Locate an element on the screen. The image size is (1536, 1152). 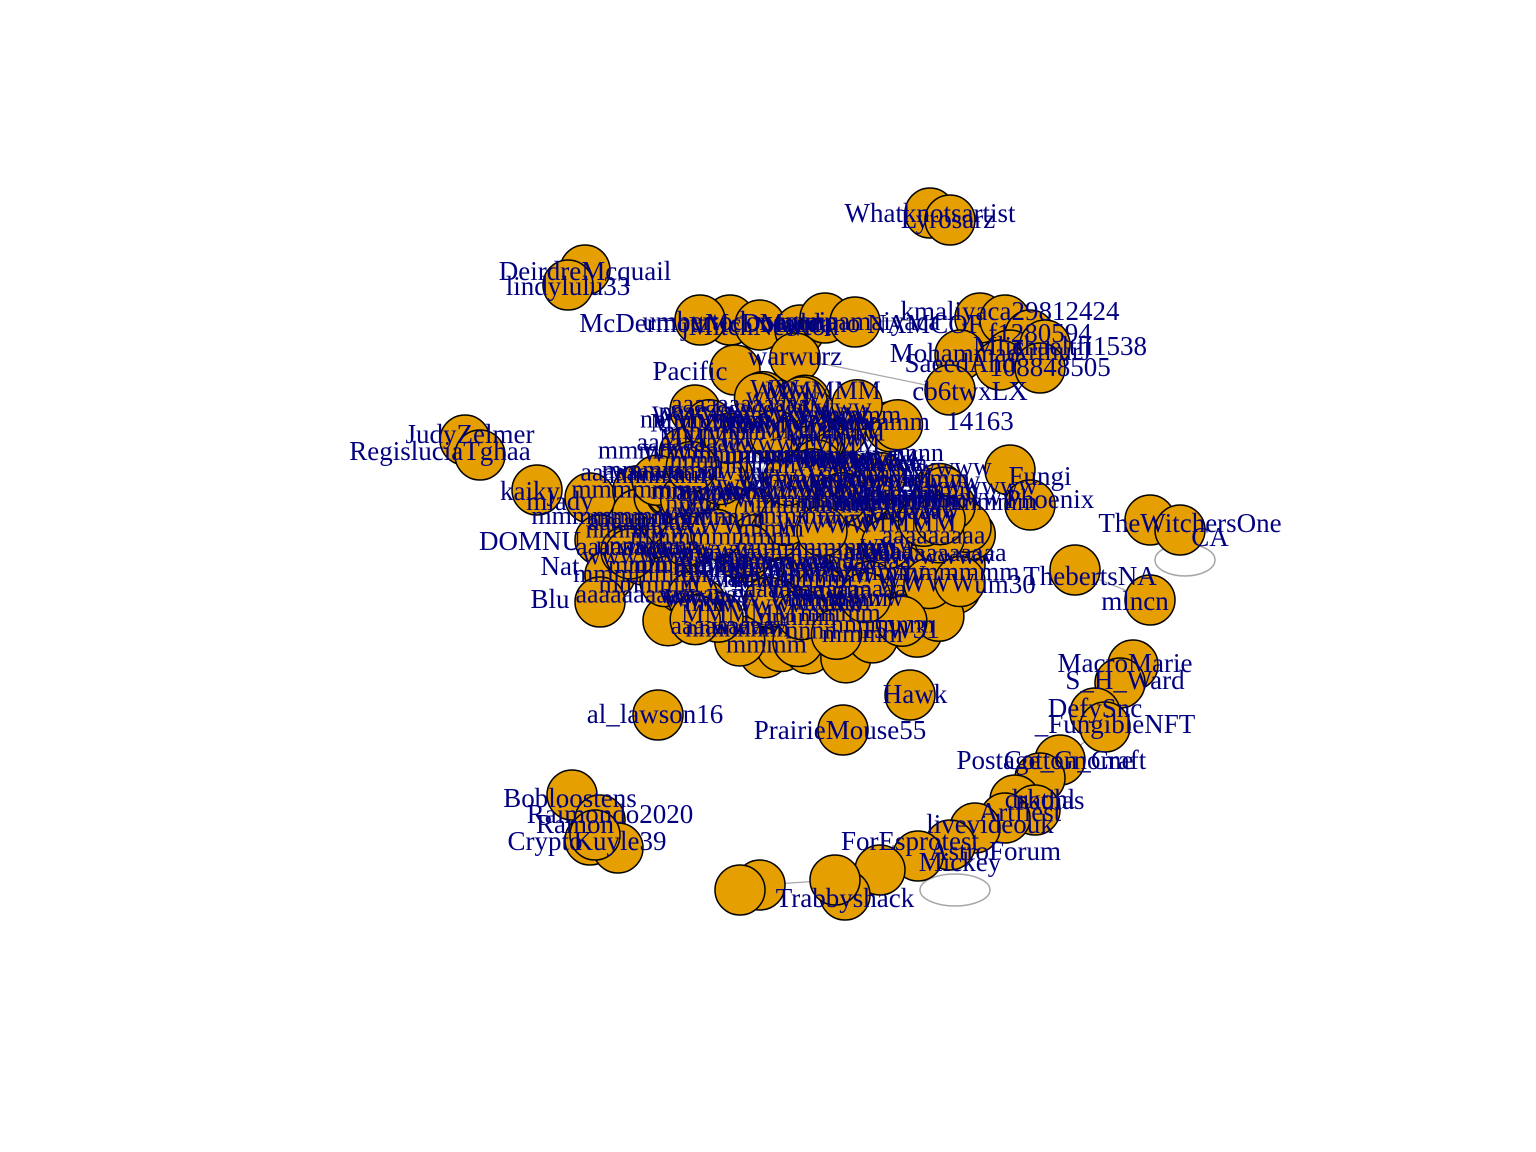
overlapping-node-label: WWWW is located at coordinates (820, 416).